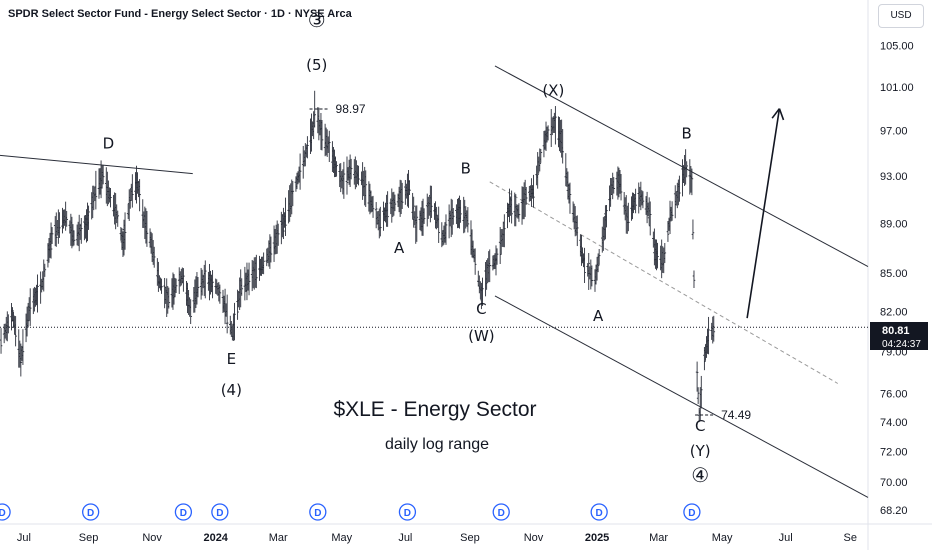 The image size is (932, 550). I want to click on upper-channel-line, so click(681, 166).